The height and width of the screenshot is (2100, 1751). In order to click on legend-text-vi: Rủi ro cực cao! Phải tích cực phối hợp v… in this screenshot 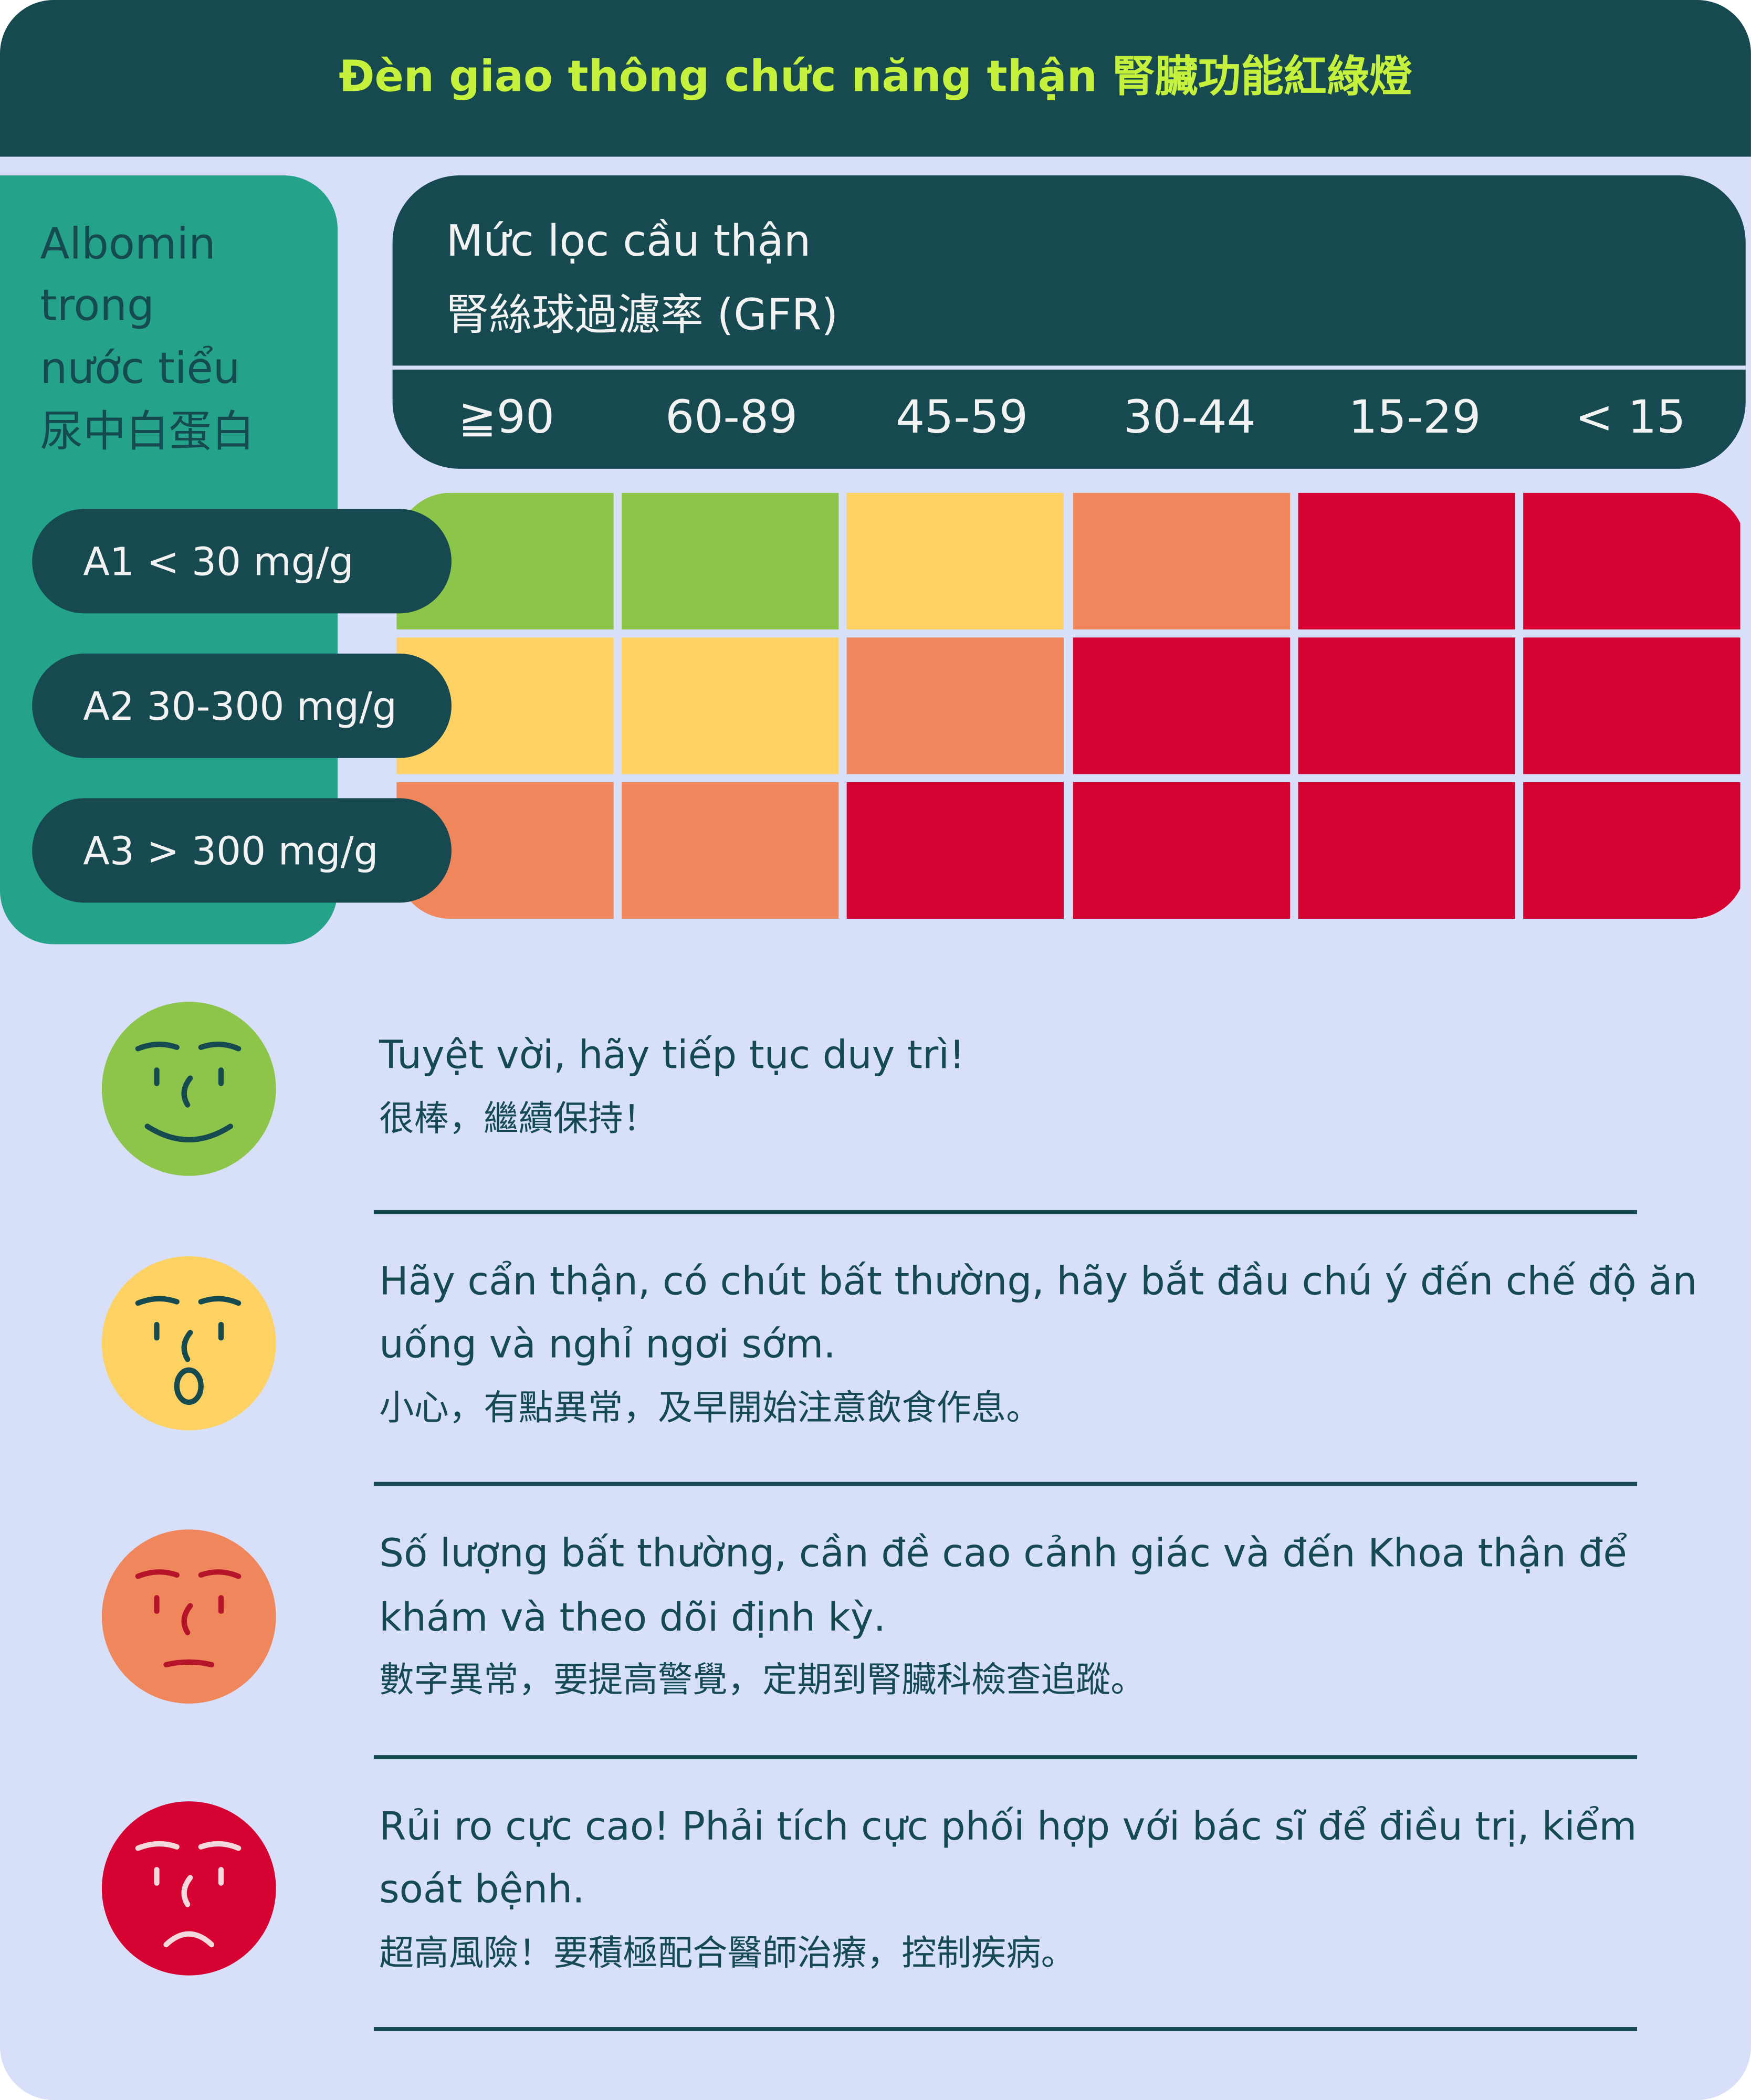, I will do `click(1008, 1826)`.